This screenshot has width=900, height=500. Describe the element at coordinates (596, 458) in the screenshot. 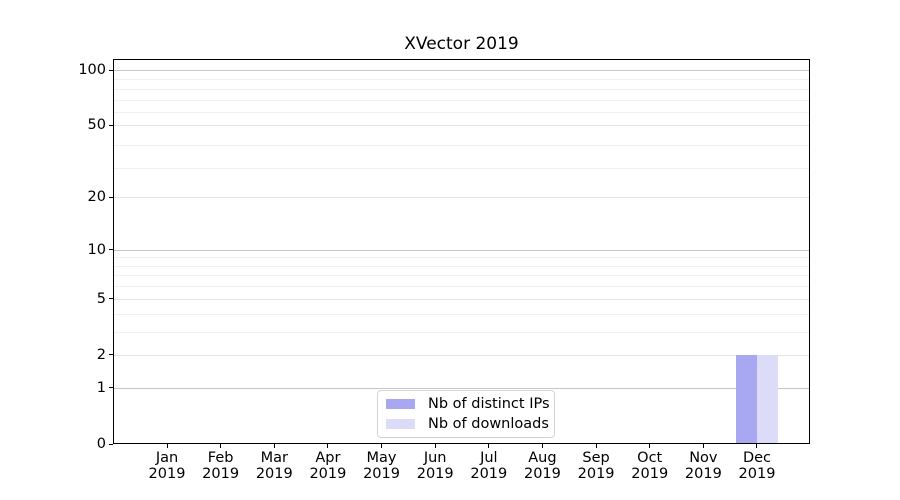

I see `x-tick-month: Sep` at that location.